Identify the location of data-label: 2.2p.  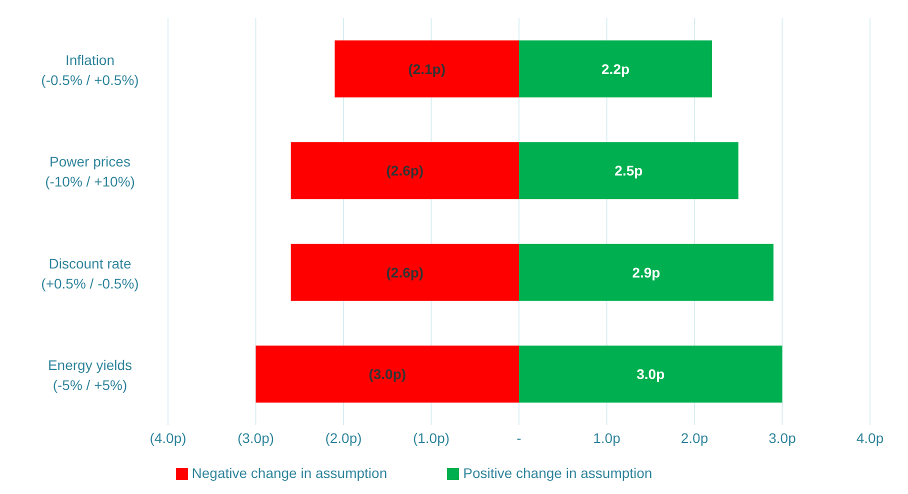
(616, 68).